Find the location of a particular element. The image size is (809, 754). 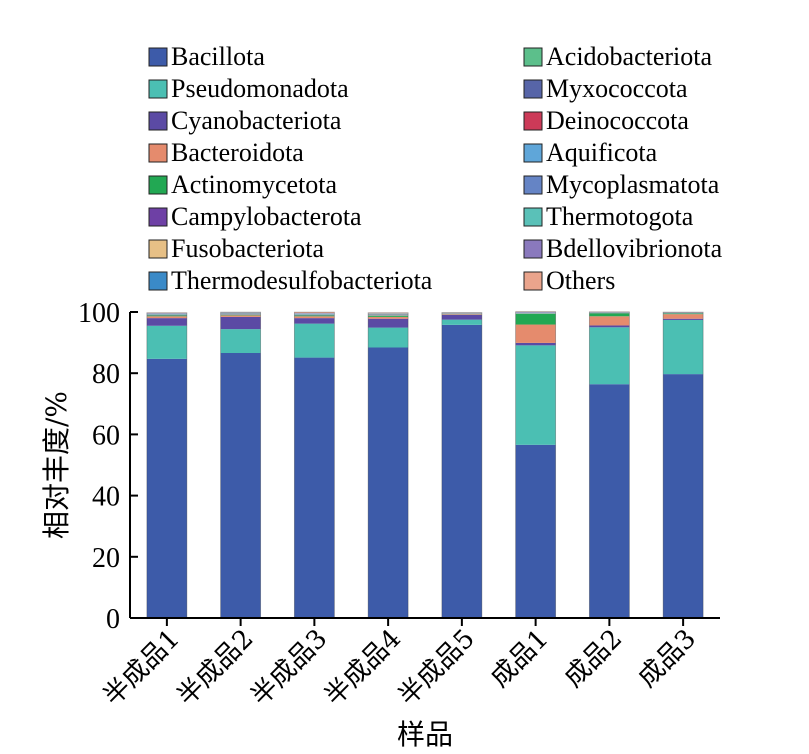

legend-label: Mycoplasmatota is located at coordinates (633, 184).